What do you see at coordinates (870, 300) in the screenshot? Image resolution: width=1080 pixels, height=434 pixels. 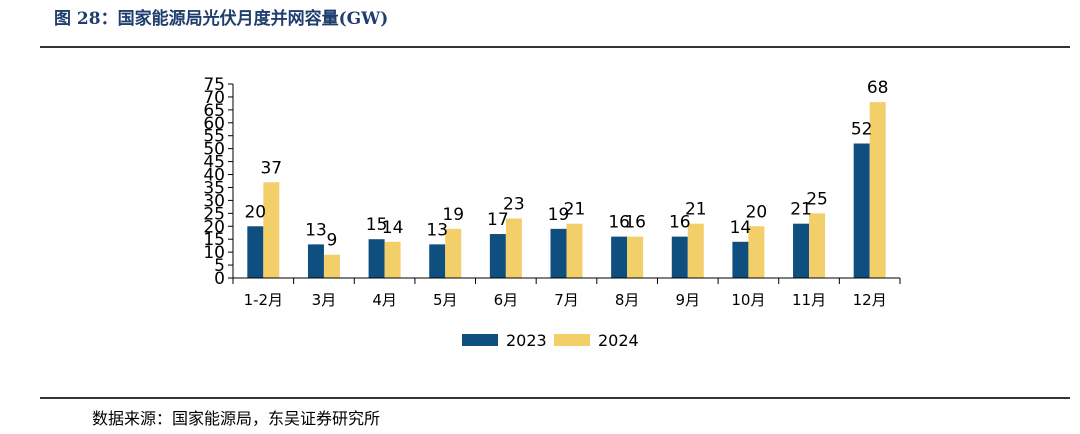 I see `x-tick-label: 12月` at bounding box center [870, 300].